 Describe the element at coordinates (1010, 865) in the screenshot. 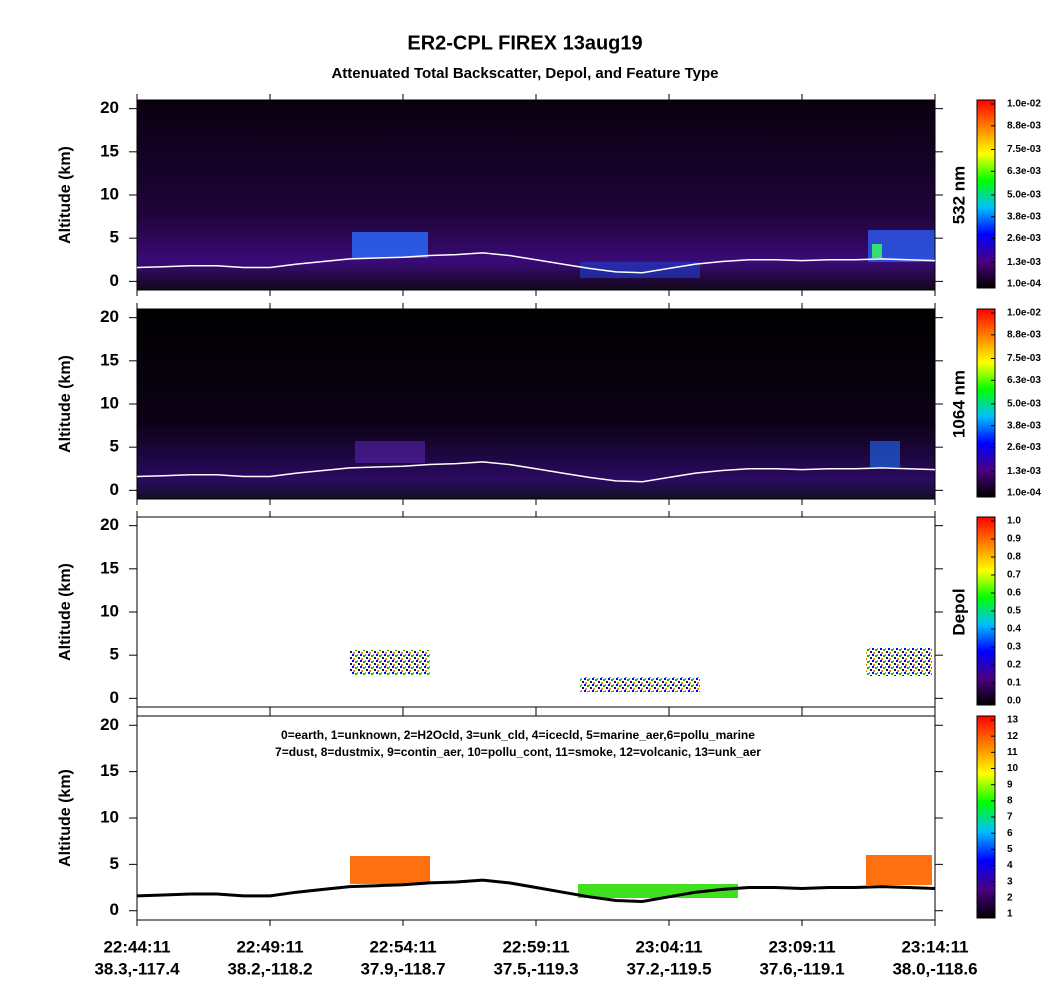

I see `colorbar-tick-label: 4` at that location.